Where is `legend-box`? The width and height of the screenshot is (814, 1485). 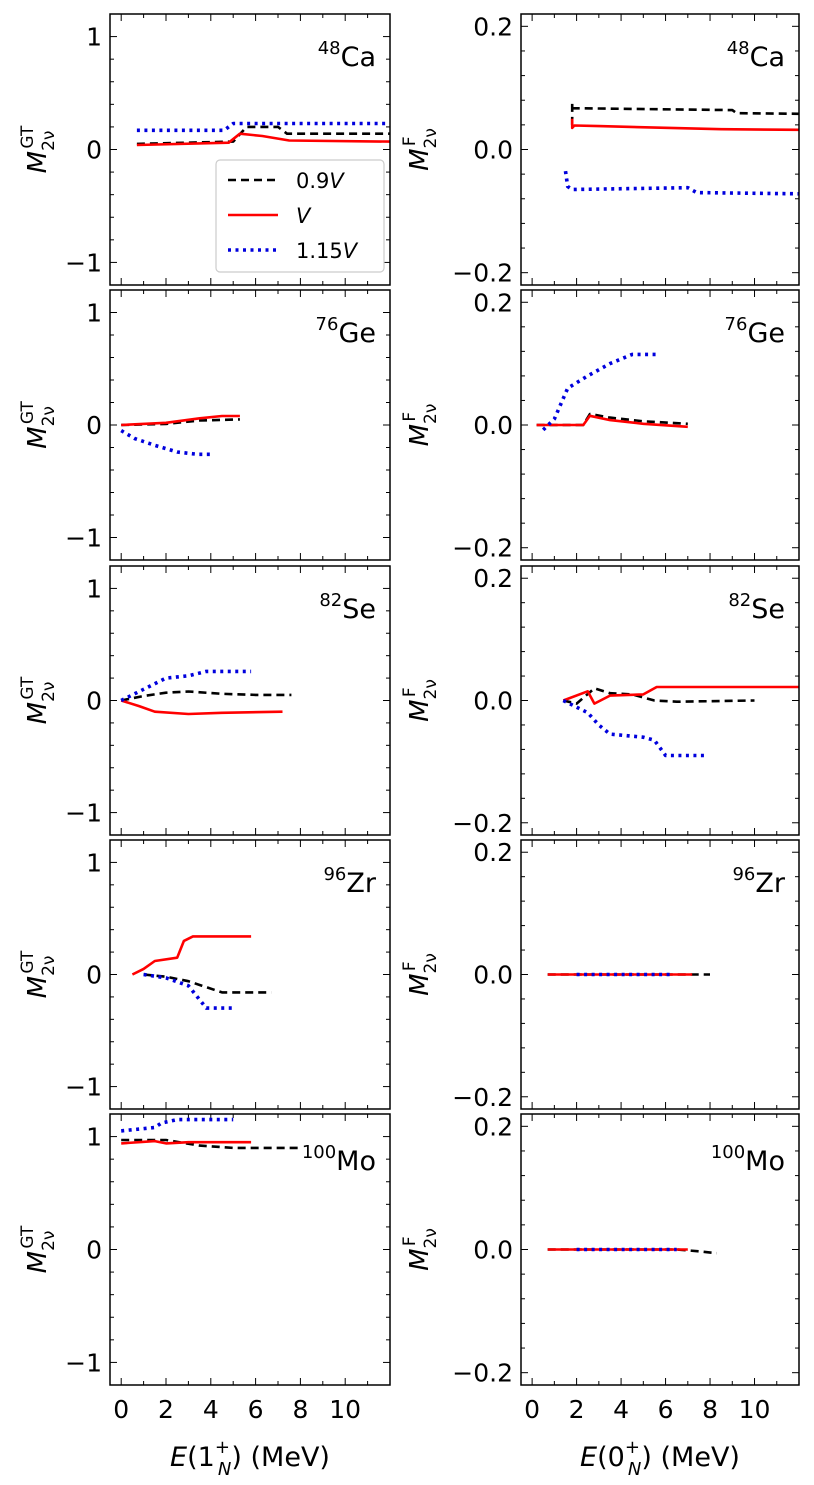
legend-box is located at coordinates (300, 216).